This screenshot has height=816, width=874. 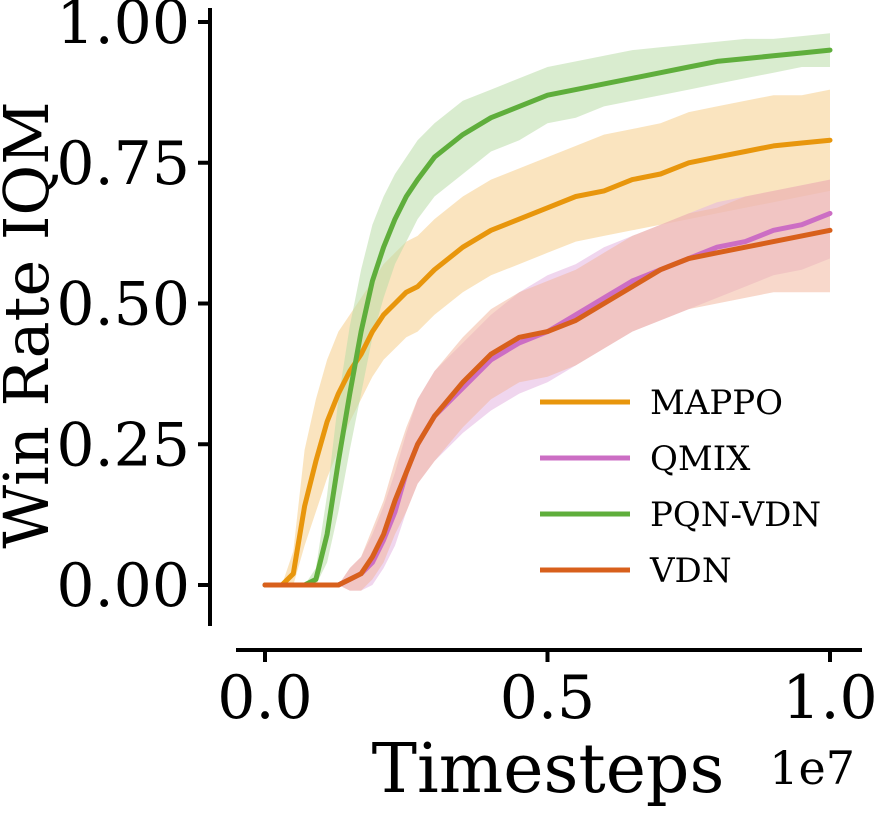 I want to click on legend-label-vdn: VDN, so click(x=690, y=571).